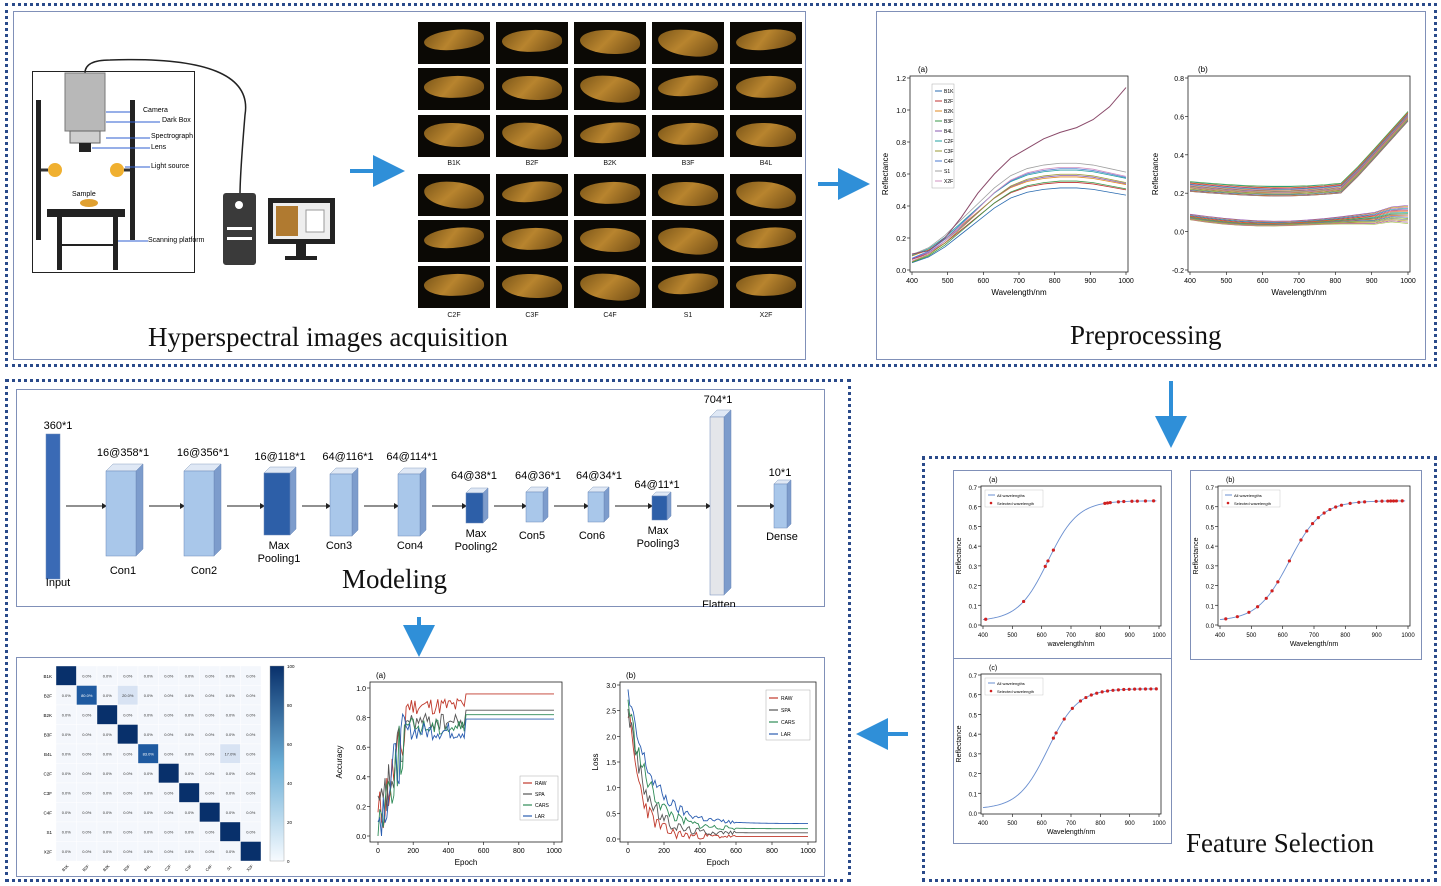 This screenshot has width=1441, height=886. I want to click on y-tick-label: 0.1, so click(973, 795).